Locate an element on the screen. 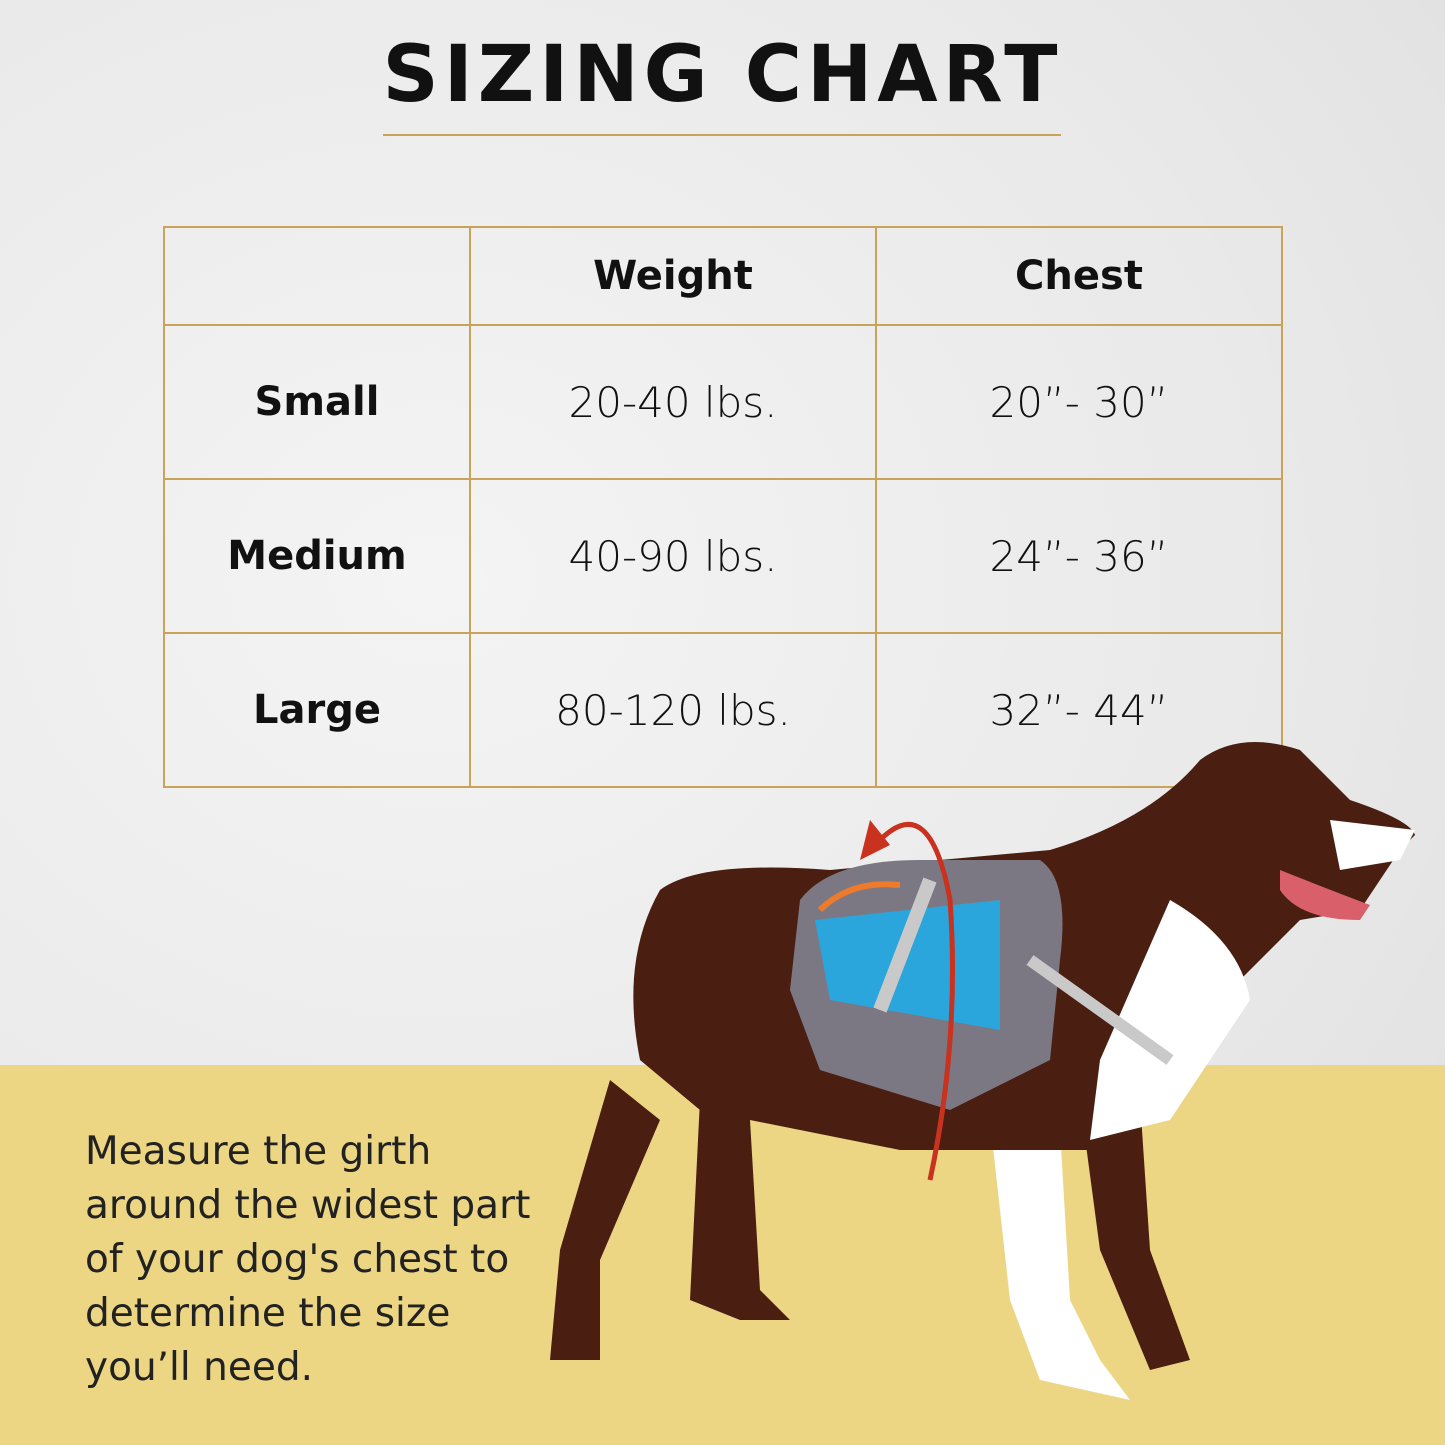  weight-value: 80-120 lbs. is located at coordinates (673, 710).